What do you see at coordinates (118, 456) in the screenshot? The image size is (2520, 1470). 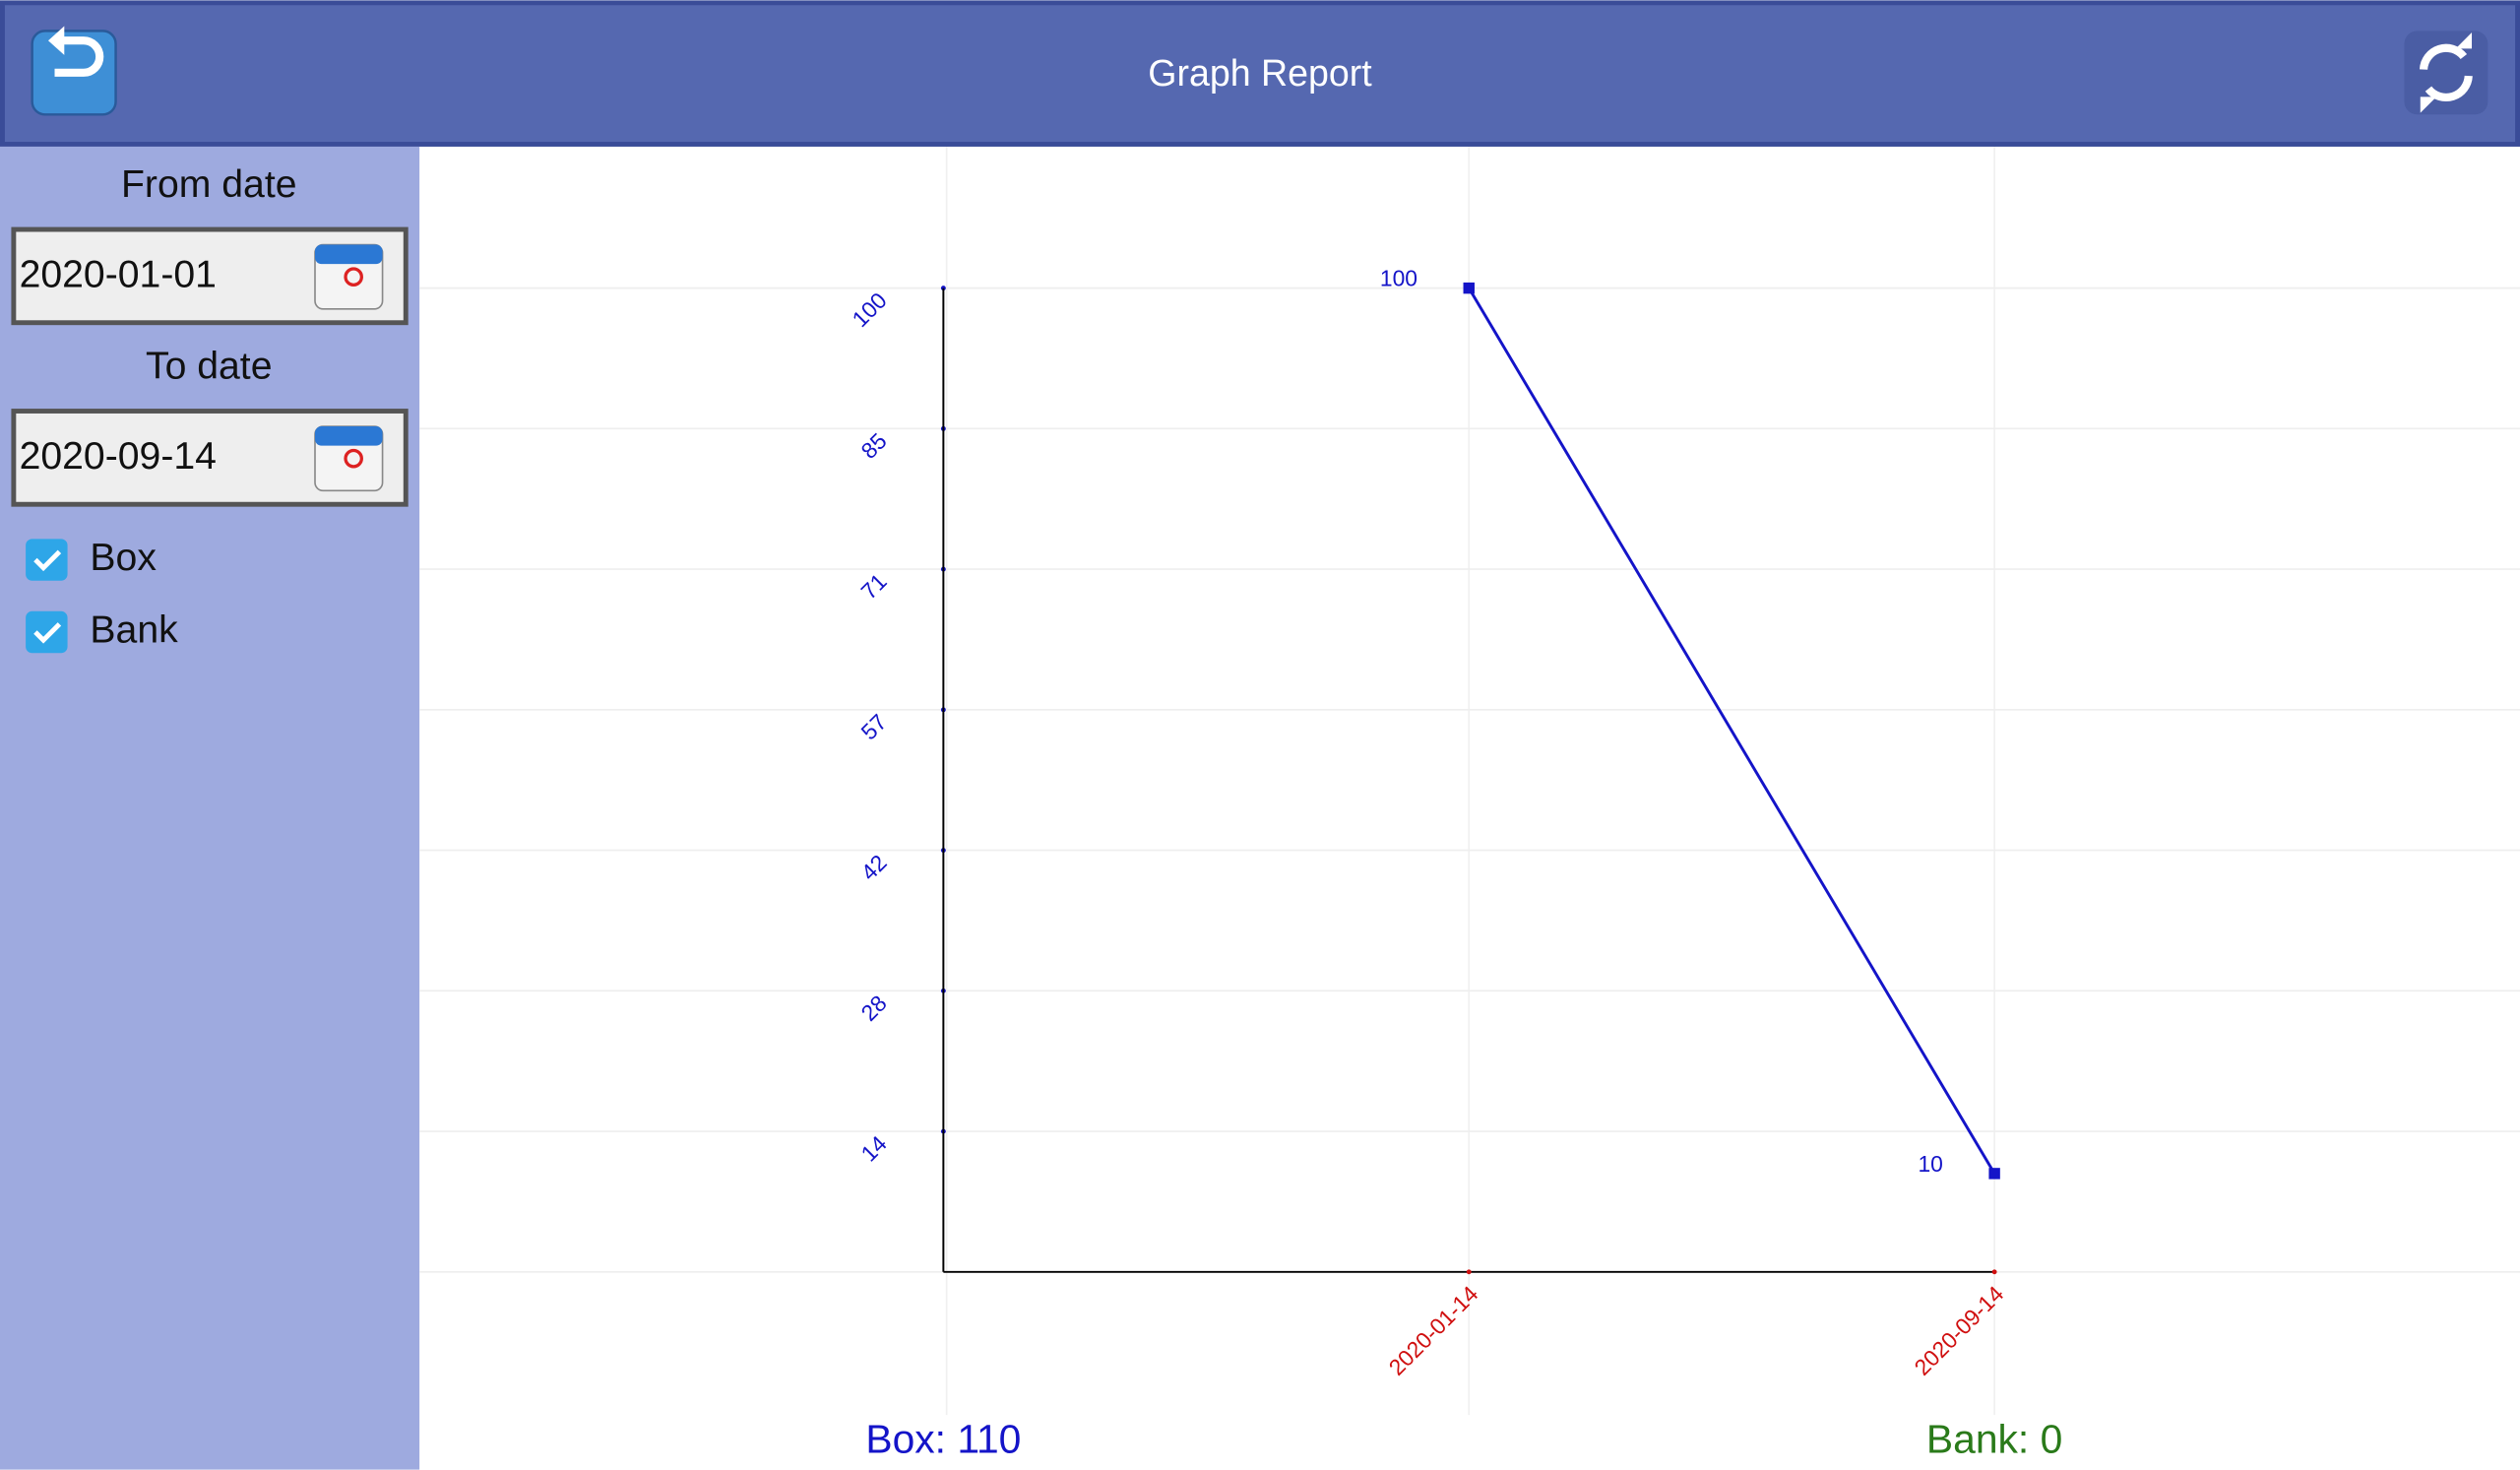 I see `to-value: 2020-09-14` at bounding box center [118, 456].